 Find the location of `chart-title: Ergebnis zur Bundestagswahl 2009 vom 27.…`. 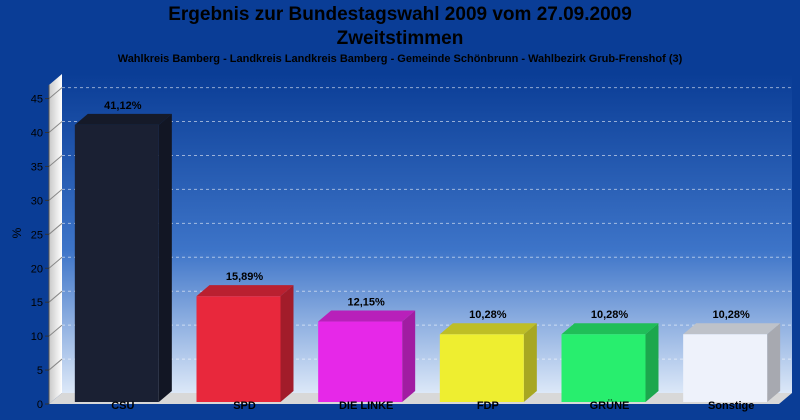

chart-title: Ergebnis zur Bundestagswahl 2009 vom 27.… is located at coordinates (400, 14).